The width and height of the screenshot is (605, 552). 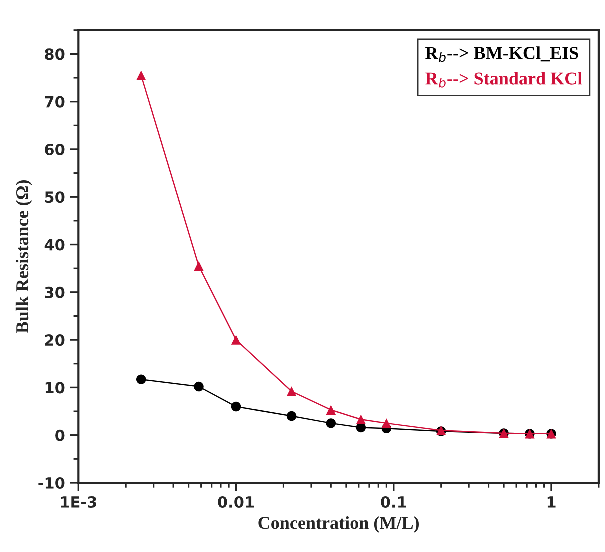 I want to click on y-tick-label: -10, so click(x=51, y=483).